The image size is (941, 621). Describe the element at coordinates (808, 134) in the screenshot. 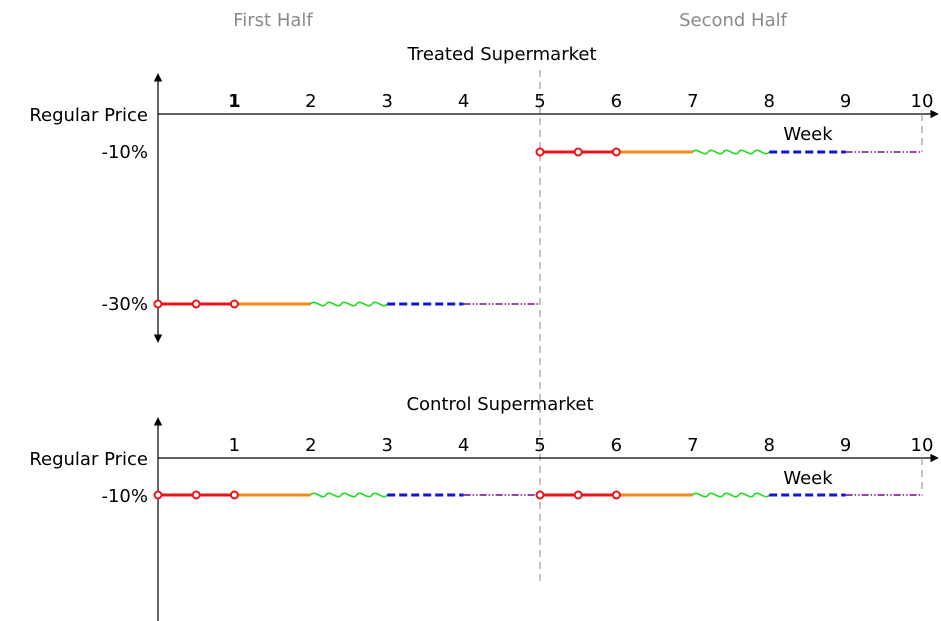

I see `treated-week-label: Week` at that location.